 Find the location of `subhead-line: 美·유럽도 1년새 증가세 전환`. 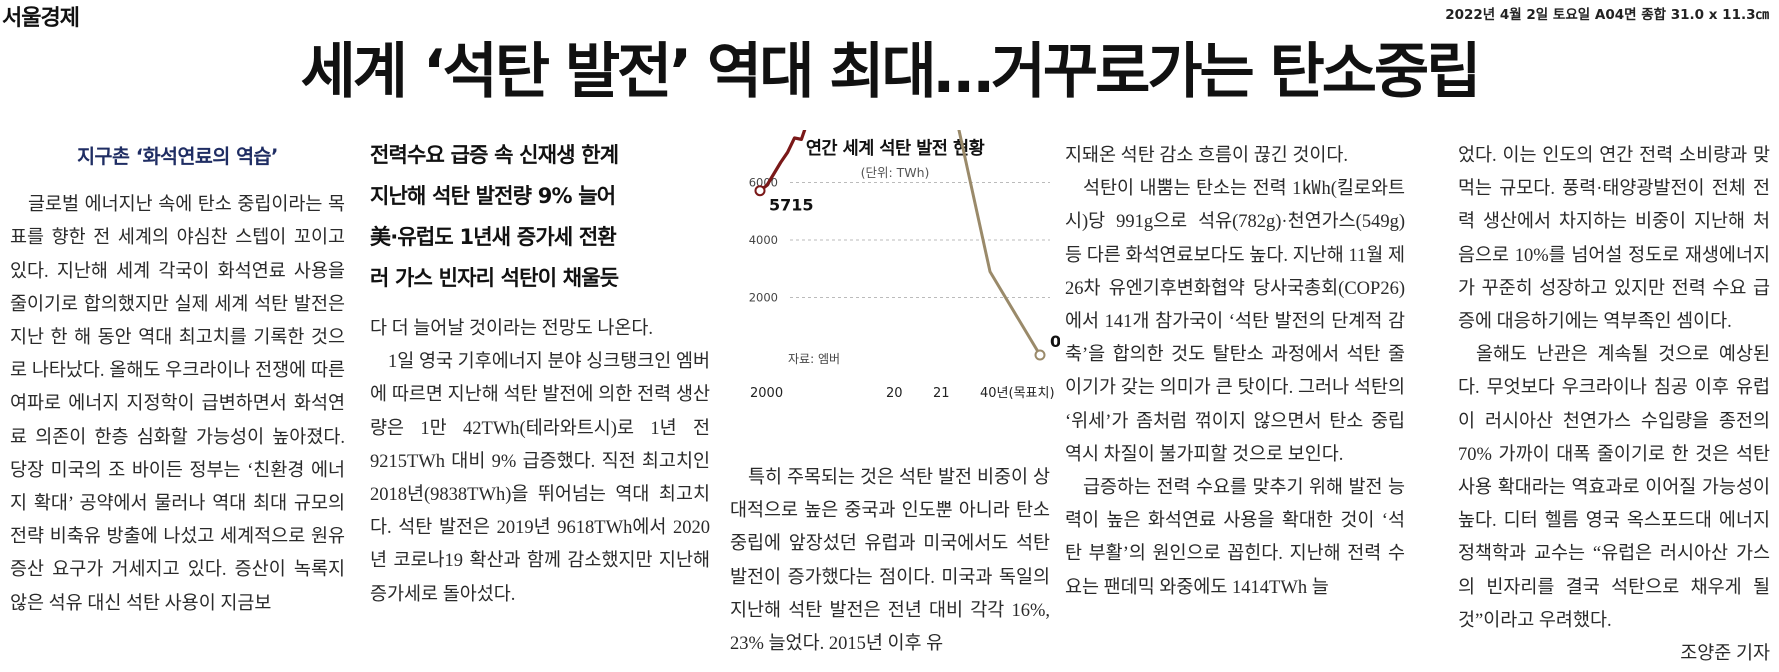

subhead-line: 美·유럽도 1년새 증가세 전환 is located at coordinates (493, 237).